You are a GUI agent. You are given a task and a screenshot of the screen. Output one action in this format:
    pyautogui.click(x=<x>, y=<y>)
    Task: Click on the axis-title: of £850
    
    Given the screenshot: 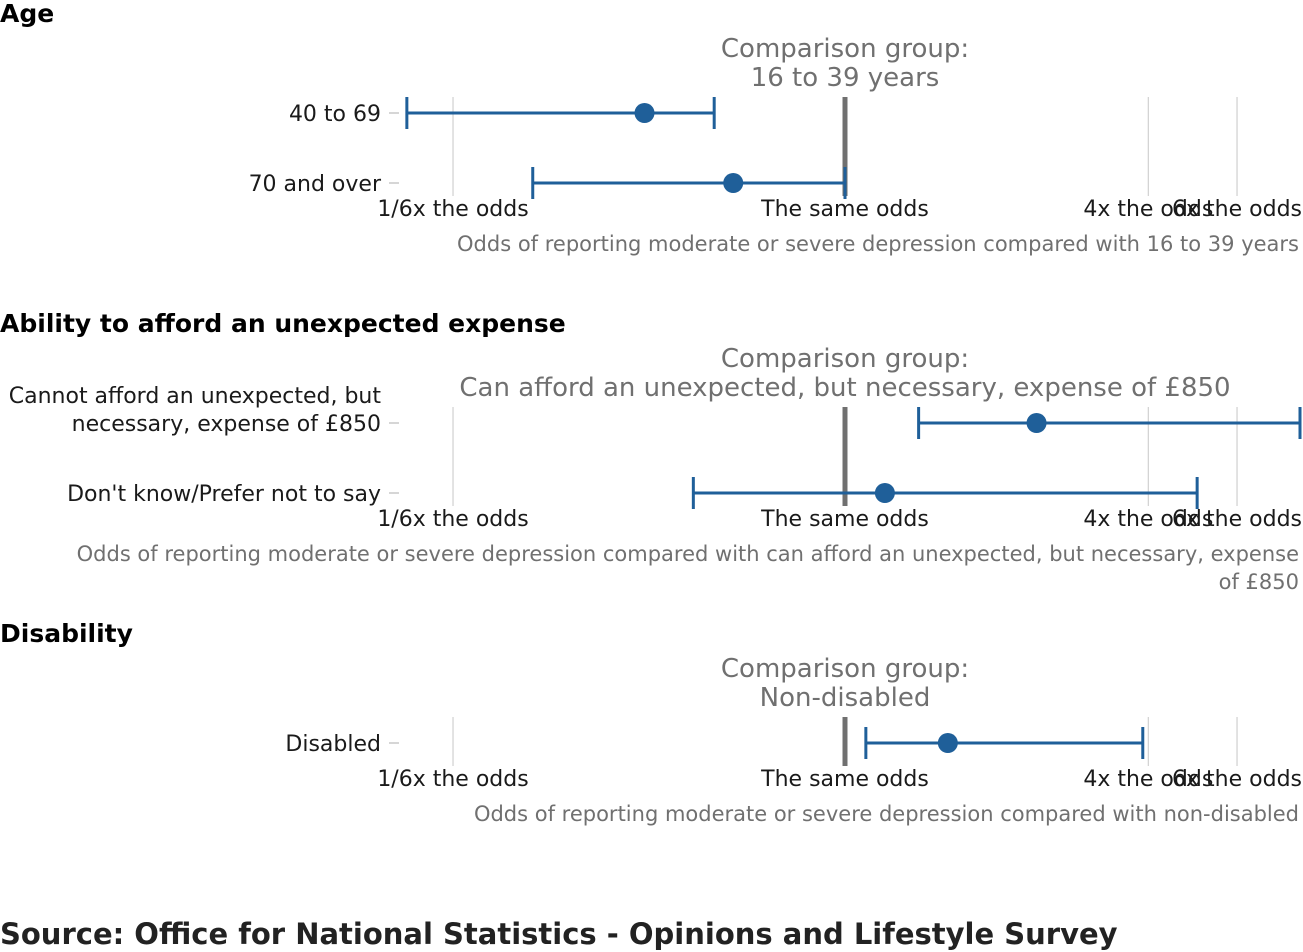 What is the action you would take?
    pyautogui.click(x=1259, y=582)
    